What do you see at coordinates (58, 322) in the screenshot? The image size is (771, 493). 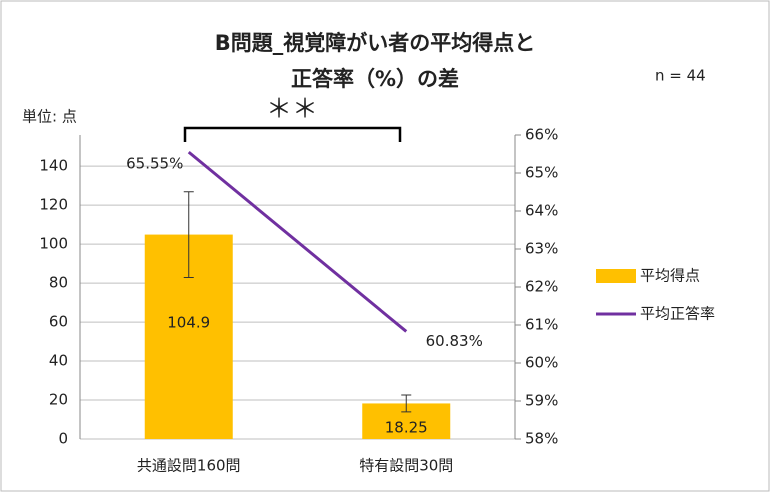 I see `y-tick-label: 60` at bounding box center [58, 322].